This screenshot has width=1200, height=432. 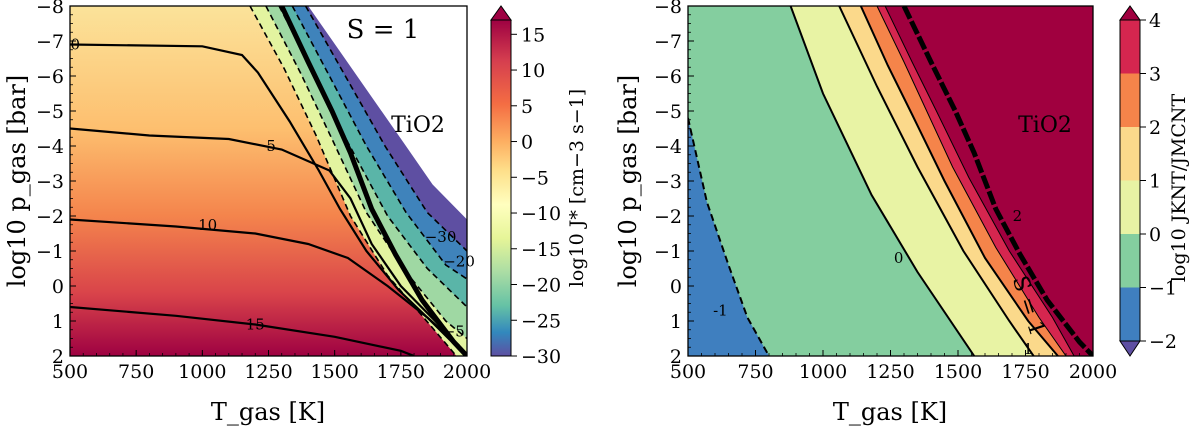 I want to click on left-colorbar-tick-label: −25, so click(x=541, y=321).